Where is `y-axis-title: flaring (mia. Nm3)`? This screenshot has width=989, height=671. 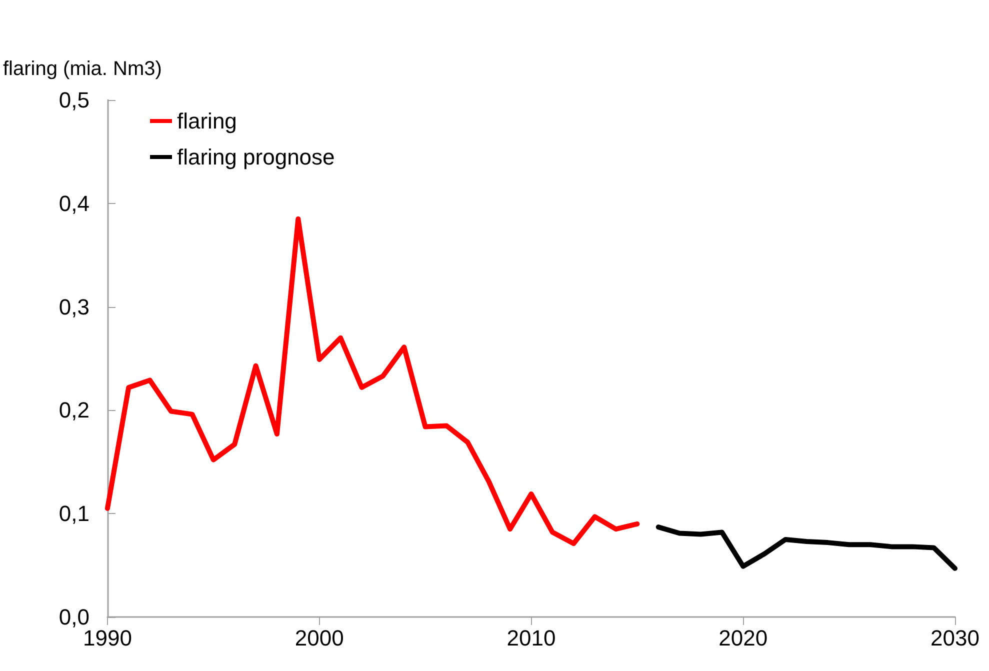
y-axis-title: flaring (mia. Nm3) is located at coordinates (82, 69).